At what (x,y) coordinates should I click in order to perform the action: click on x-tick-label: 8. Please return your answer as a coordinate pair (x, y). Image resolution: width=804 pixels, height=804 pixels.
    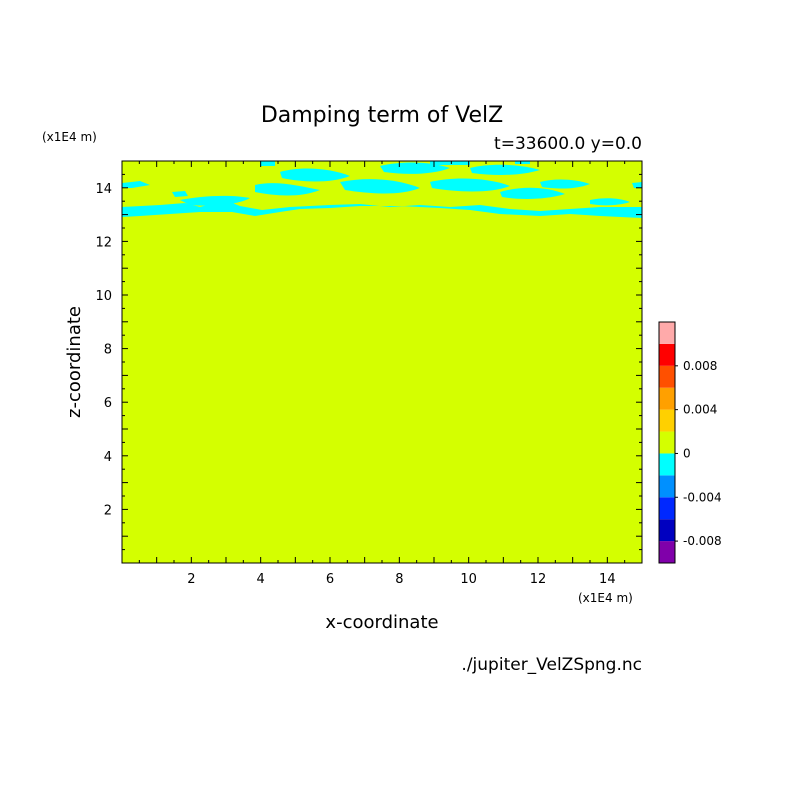
    Looking at the image, I should click on (399, 579).